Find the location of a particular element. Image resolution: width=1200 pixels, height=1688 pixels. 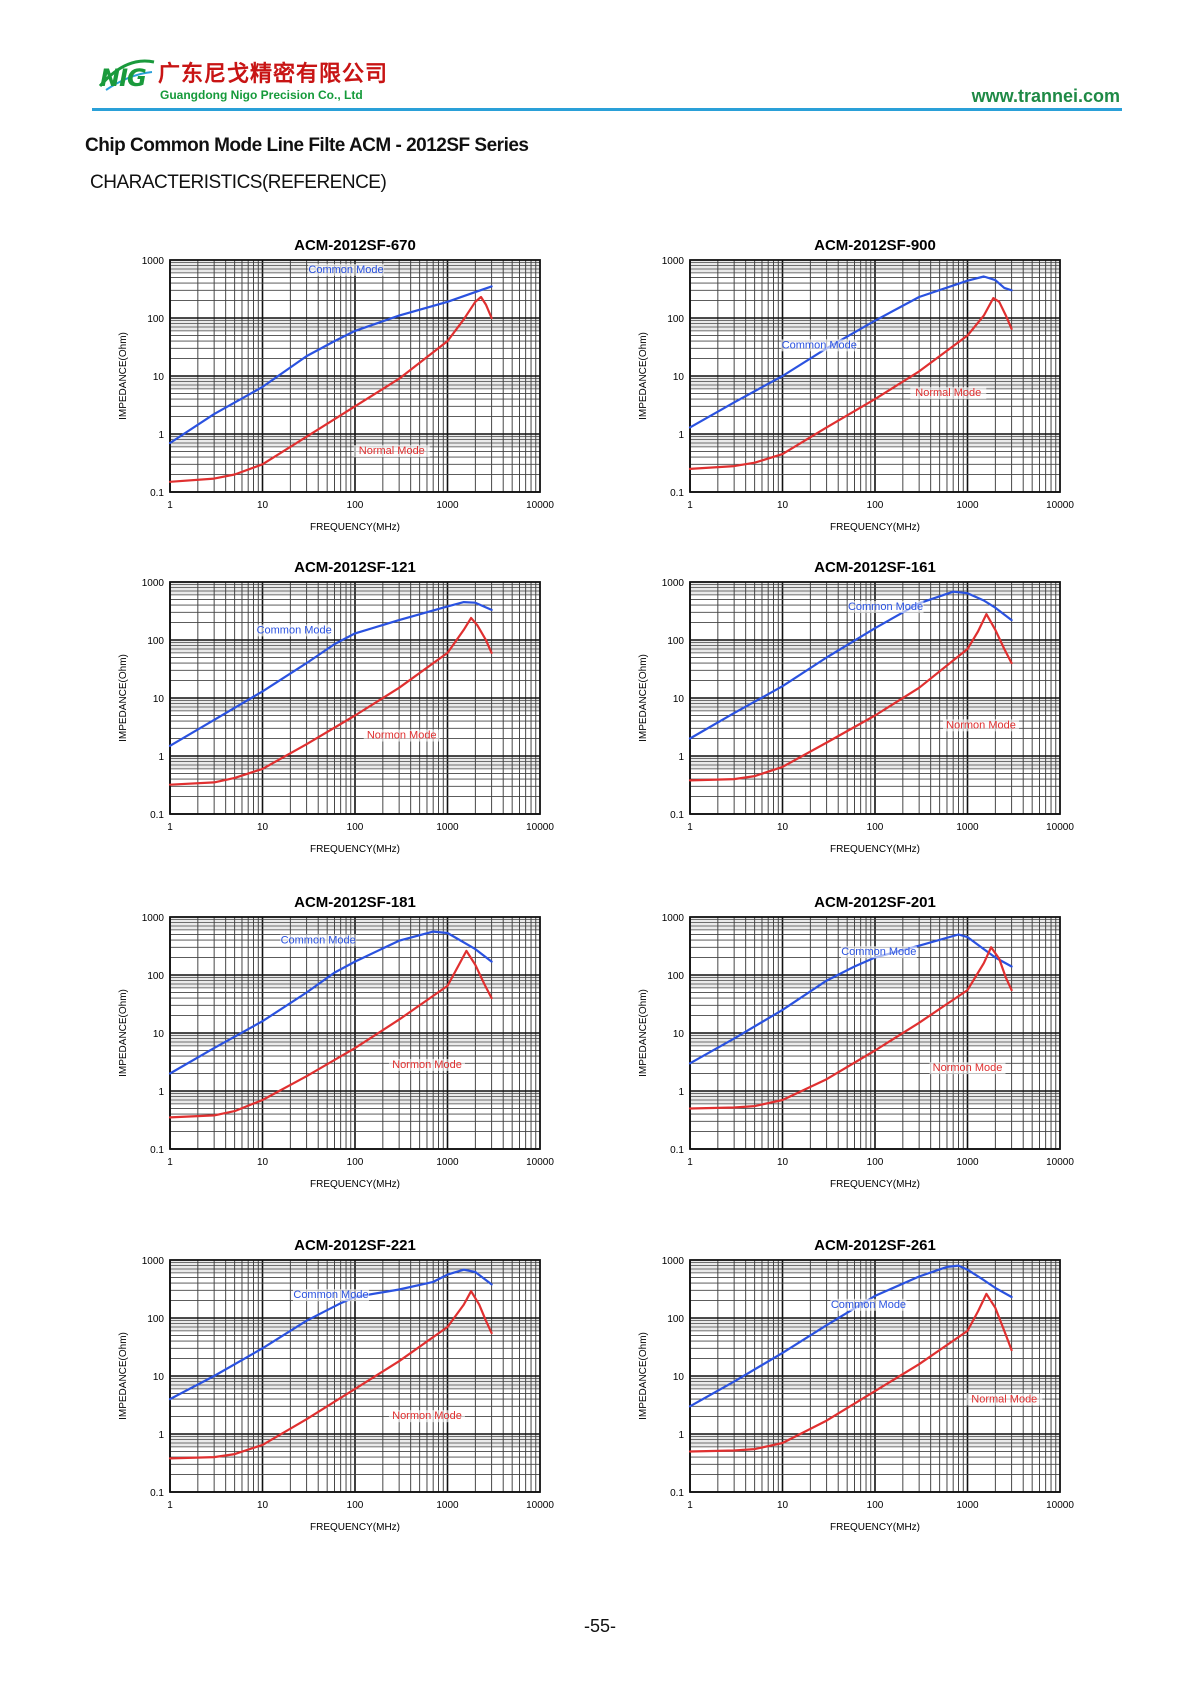

chart-title: ACM-2012SF-121 is located at coordinates (355, 567).